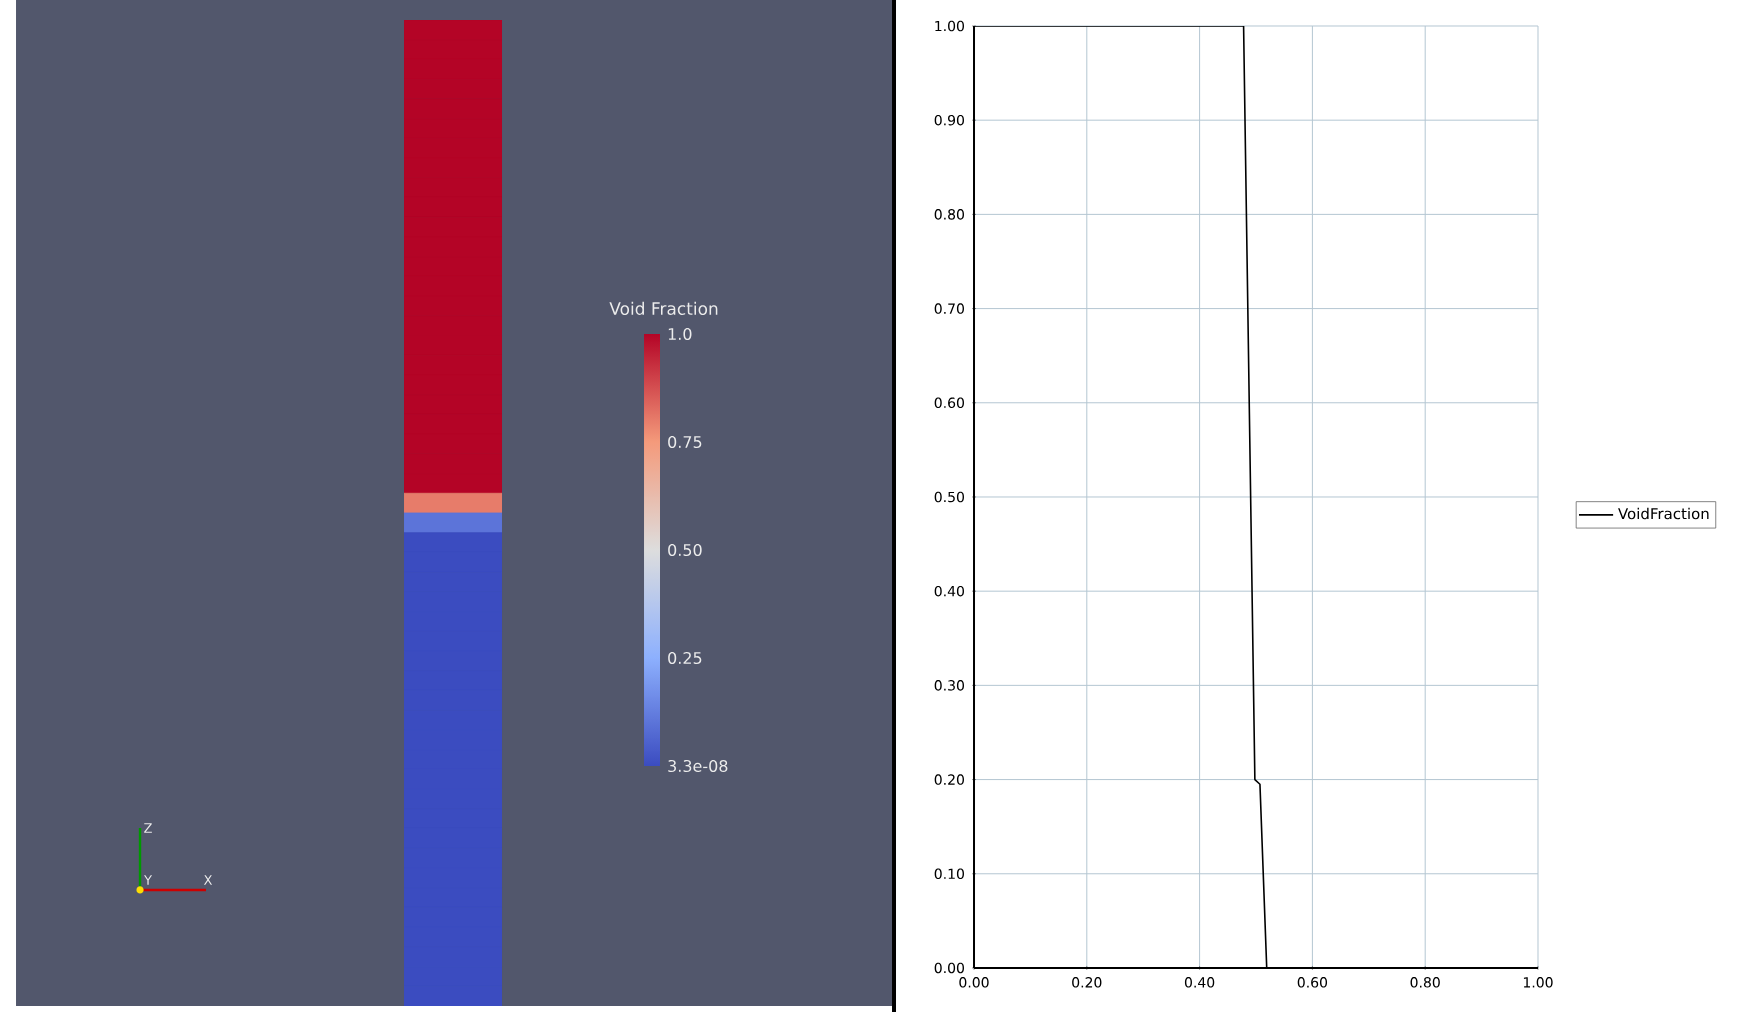  What do you see at coordinates (680, 334) in the screenshot?
I see `color-bar-label: 1.0` at bounding box center [680, 334].